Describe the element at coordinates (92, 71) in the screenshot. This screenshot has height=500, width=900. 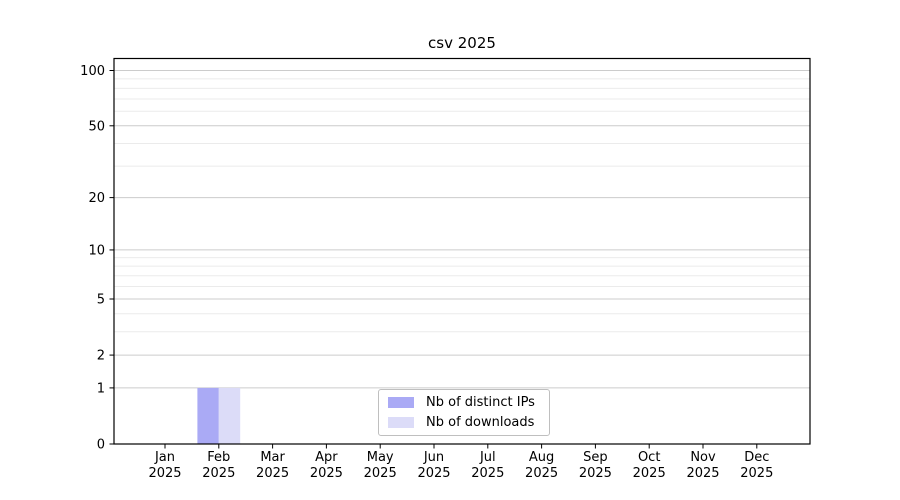
I see `y-tick-label: 100` at that location.